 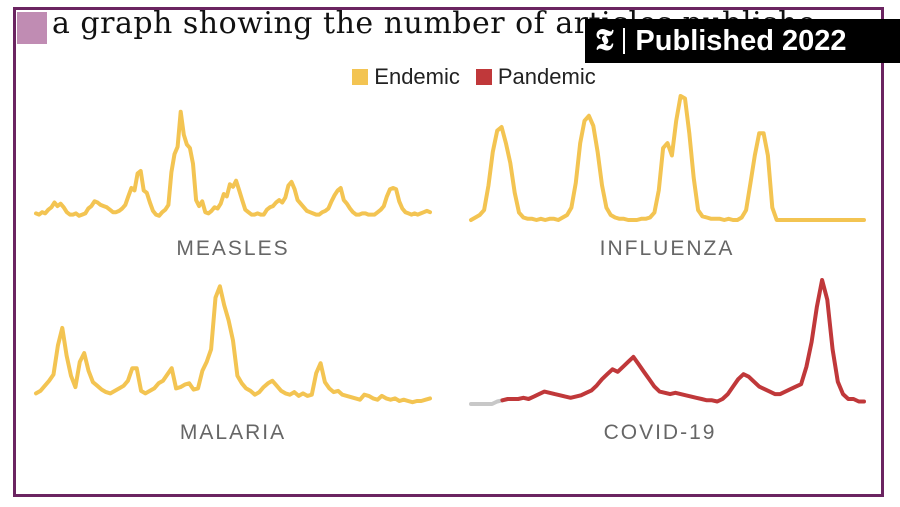 I want to click on legend-label-pandemic: Pandemic, so click(x=546, y=76).